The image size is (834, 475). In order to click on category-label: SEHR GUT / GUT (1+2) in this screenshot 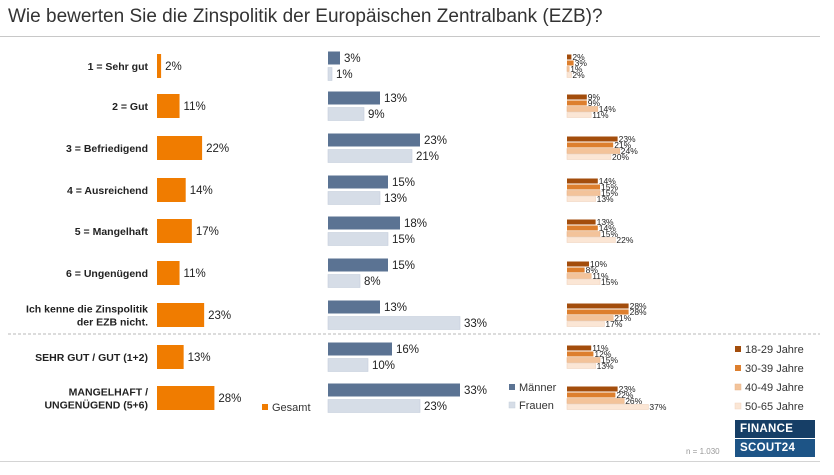, I will do `click(91, 358)`.